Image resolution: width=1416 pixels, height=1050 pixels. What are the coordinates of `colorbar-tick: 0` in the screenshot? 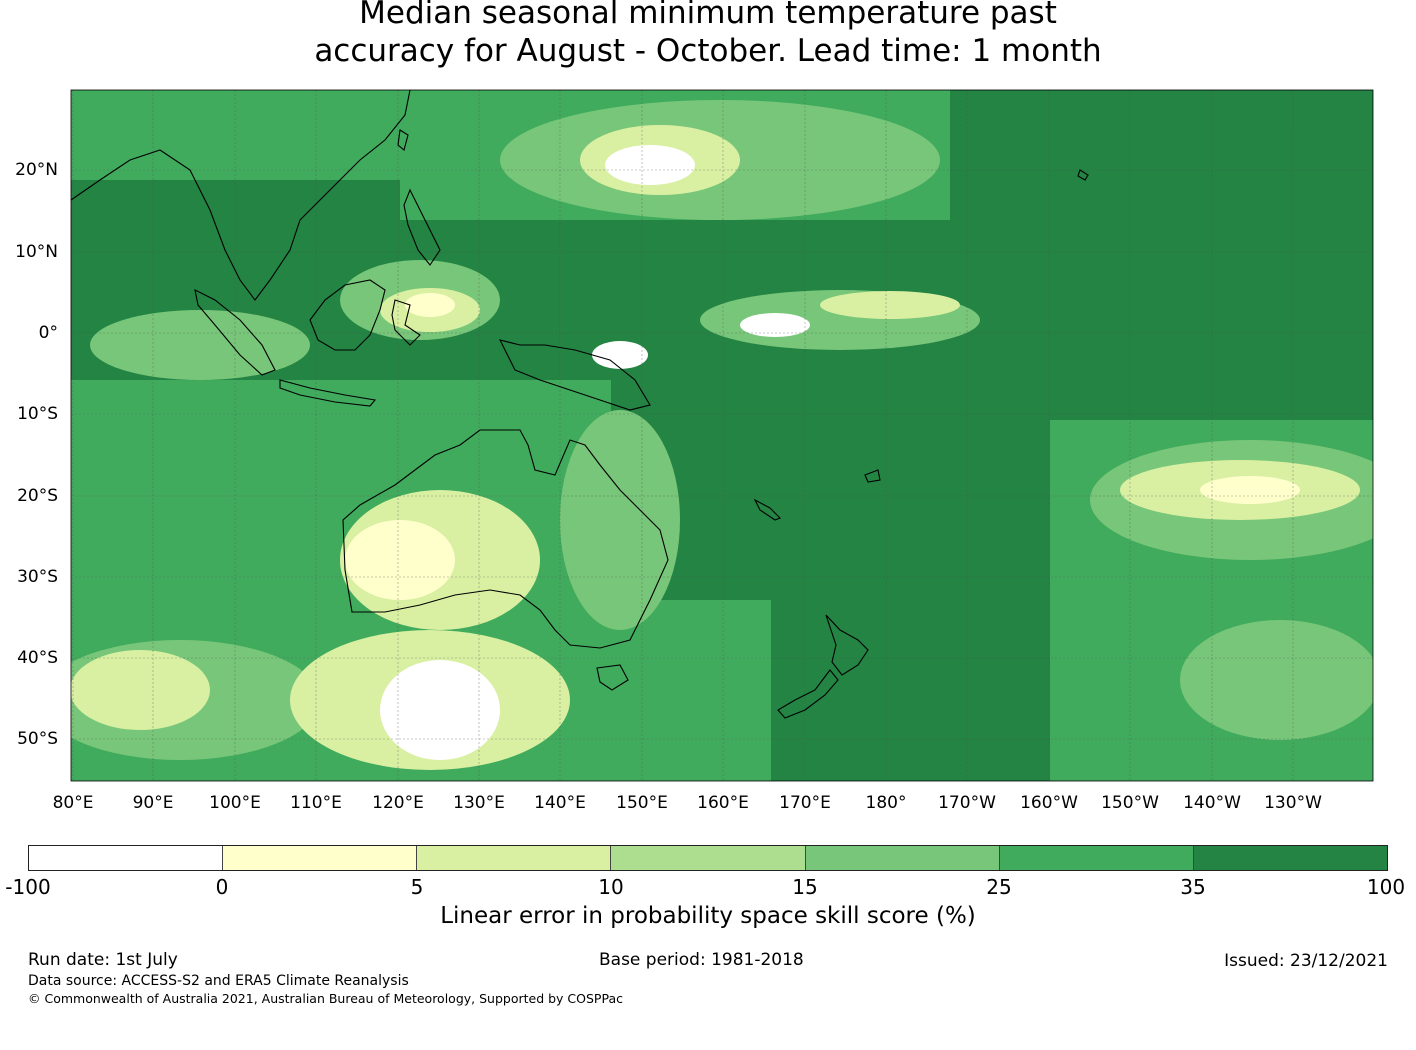 It's located at (222, 887).